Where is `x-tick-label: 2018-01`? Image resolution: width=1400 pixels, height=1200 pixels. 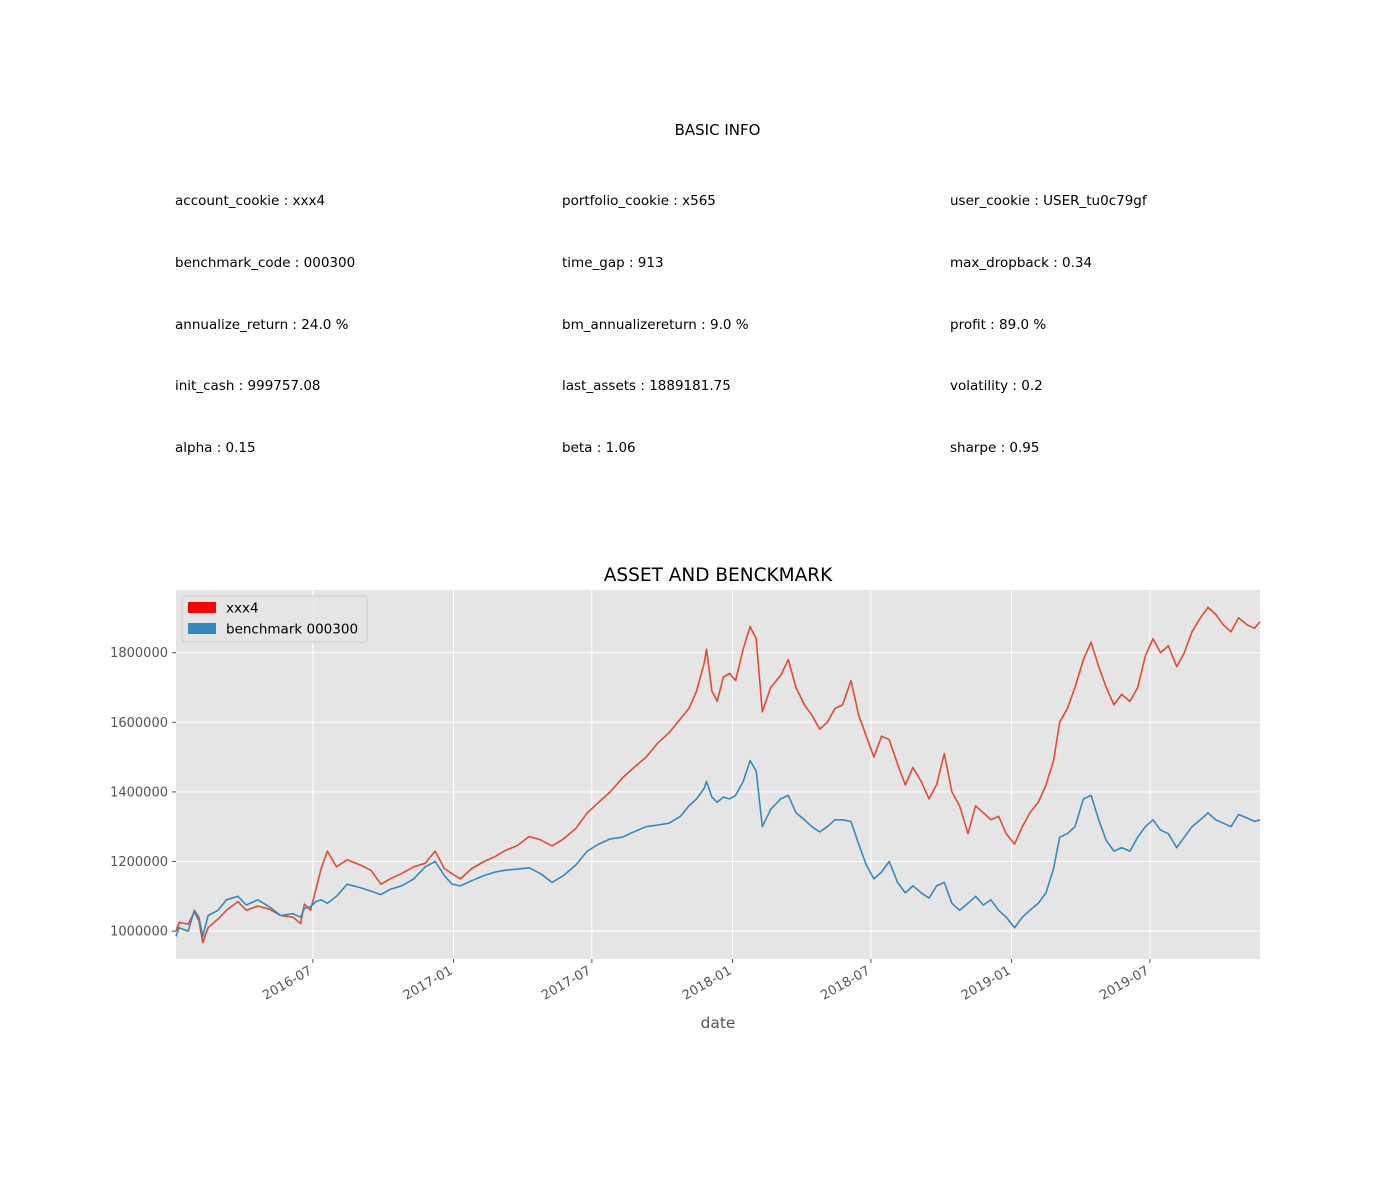
x-tick-label: 2018-01 is located at coordinates (707, 983).